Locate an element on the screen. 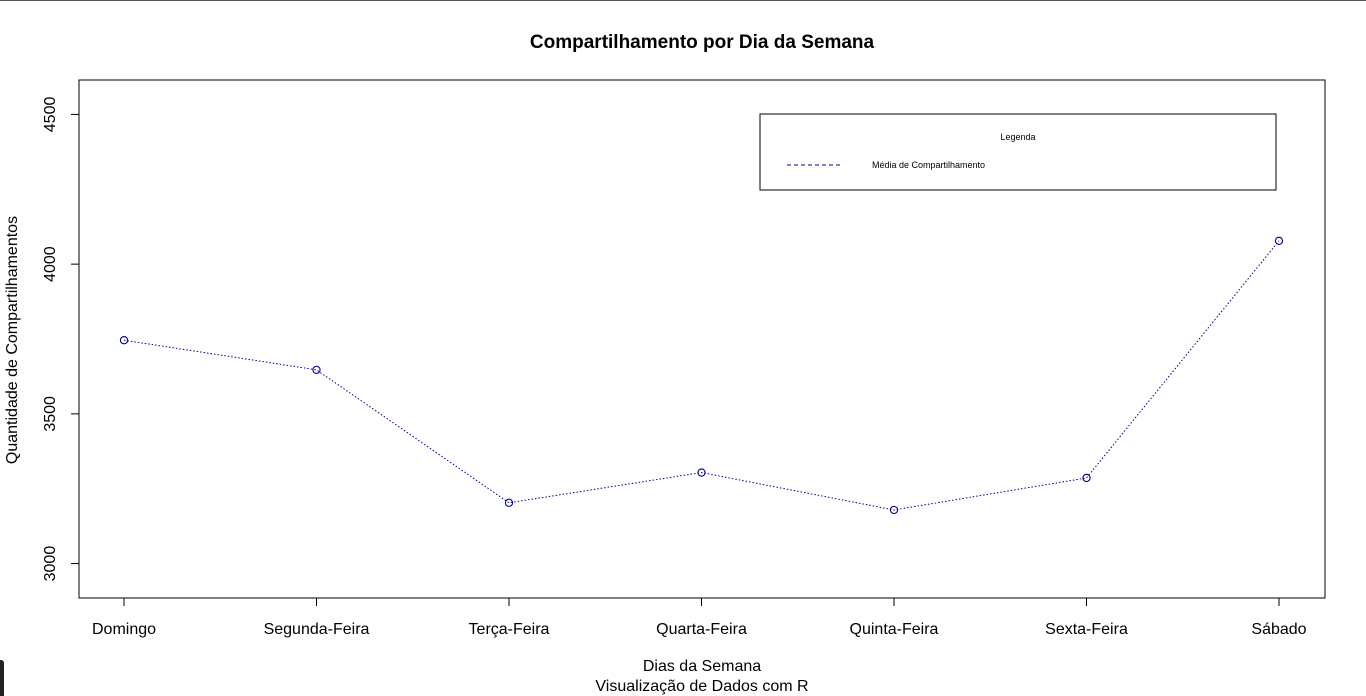 This screenshot has width=1366, height=696. legend-box is located at coordinates (1018, 152).